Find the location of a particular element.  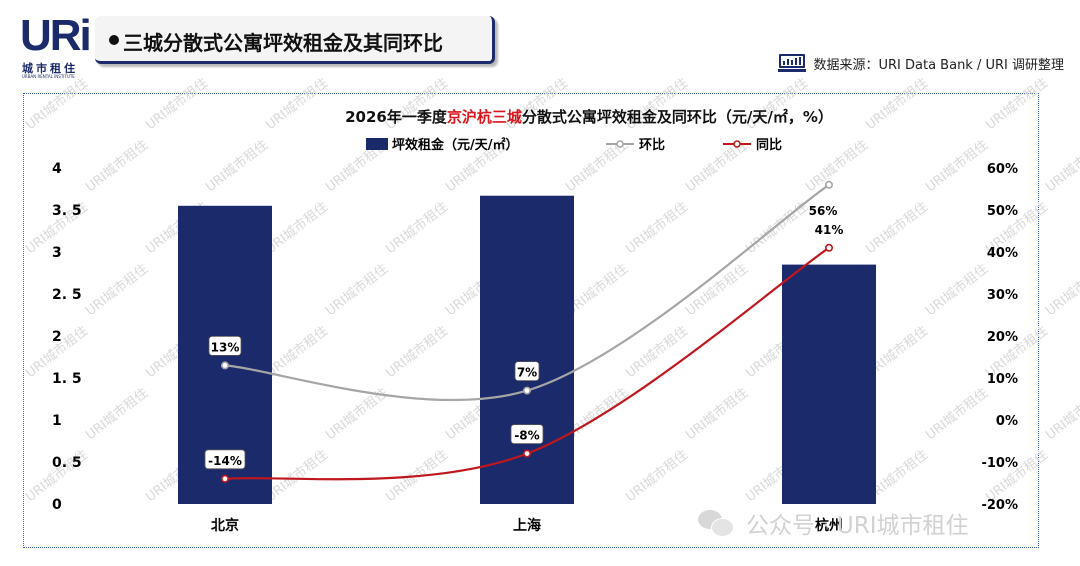

chart-title: 2026年一季度京沪杭三城分散式公寓坪效租金及同环比（元/天/㎡，%） is located at coordinates (589, 117).